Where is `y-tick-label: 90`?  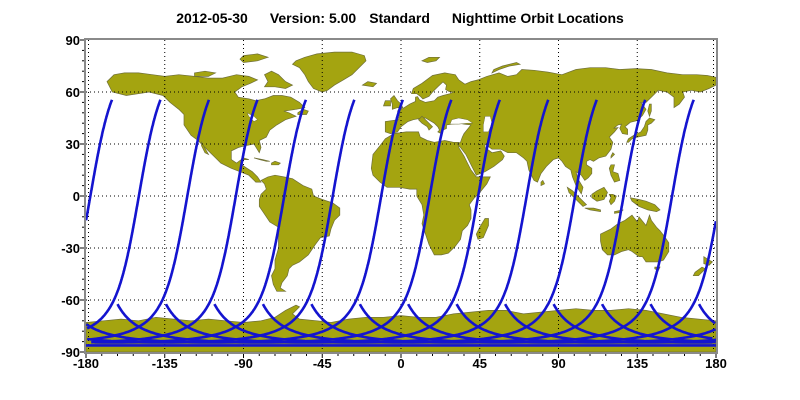
y-tick-label: 90 is located at coordinates (72, 40).